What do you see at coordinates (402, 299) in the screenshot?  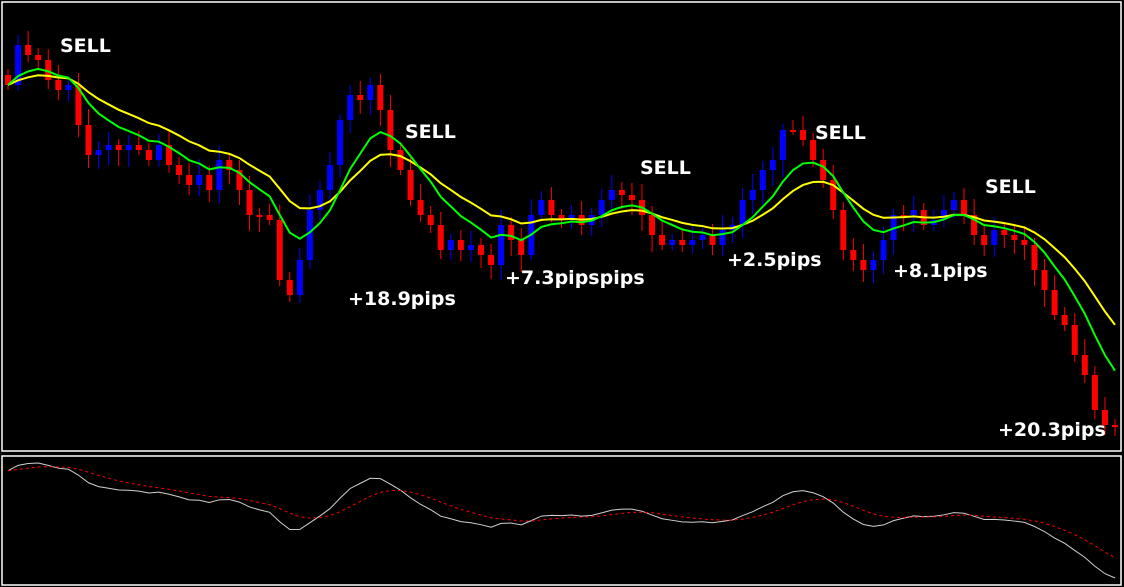 I see `pips-result-label: +18.9pips` at bounding box center [402, 299].